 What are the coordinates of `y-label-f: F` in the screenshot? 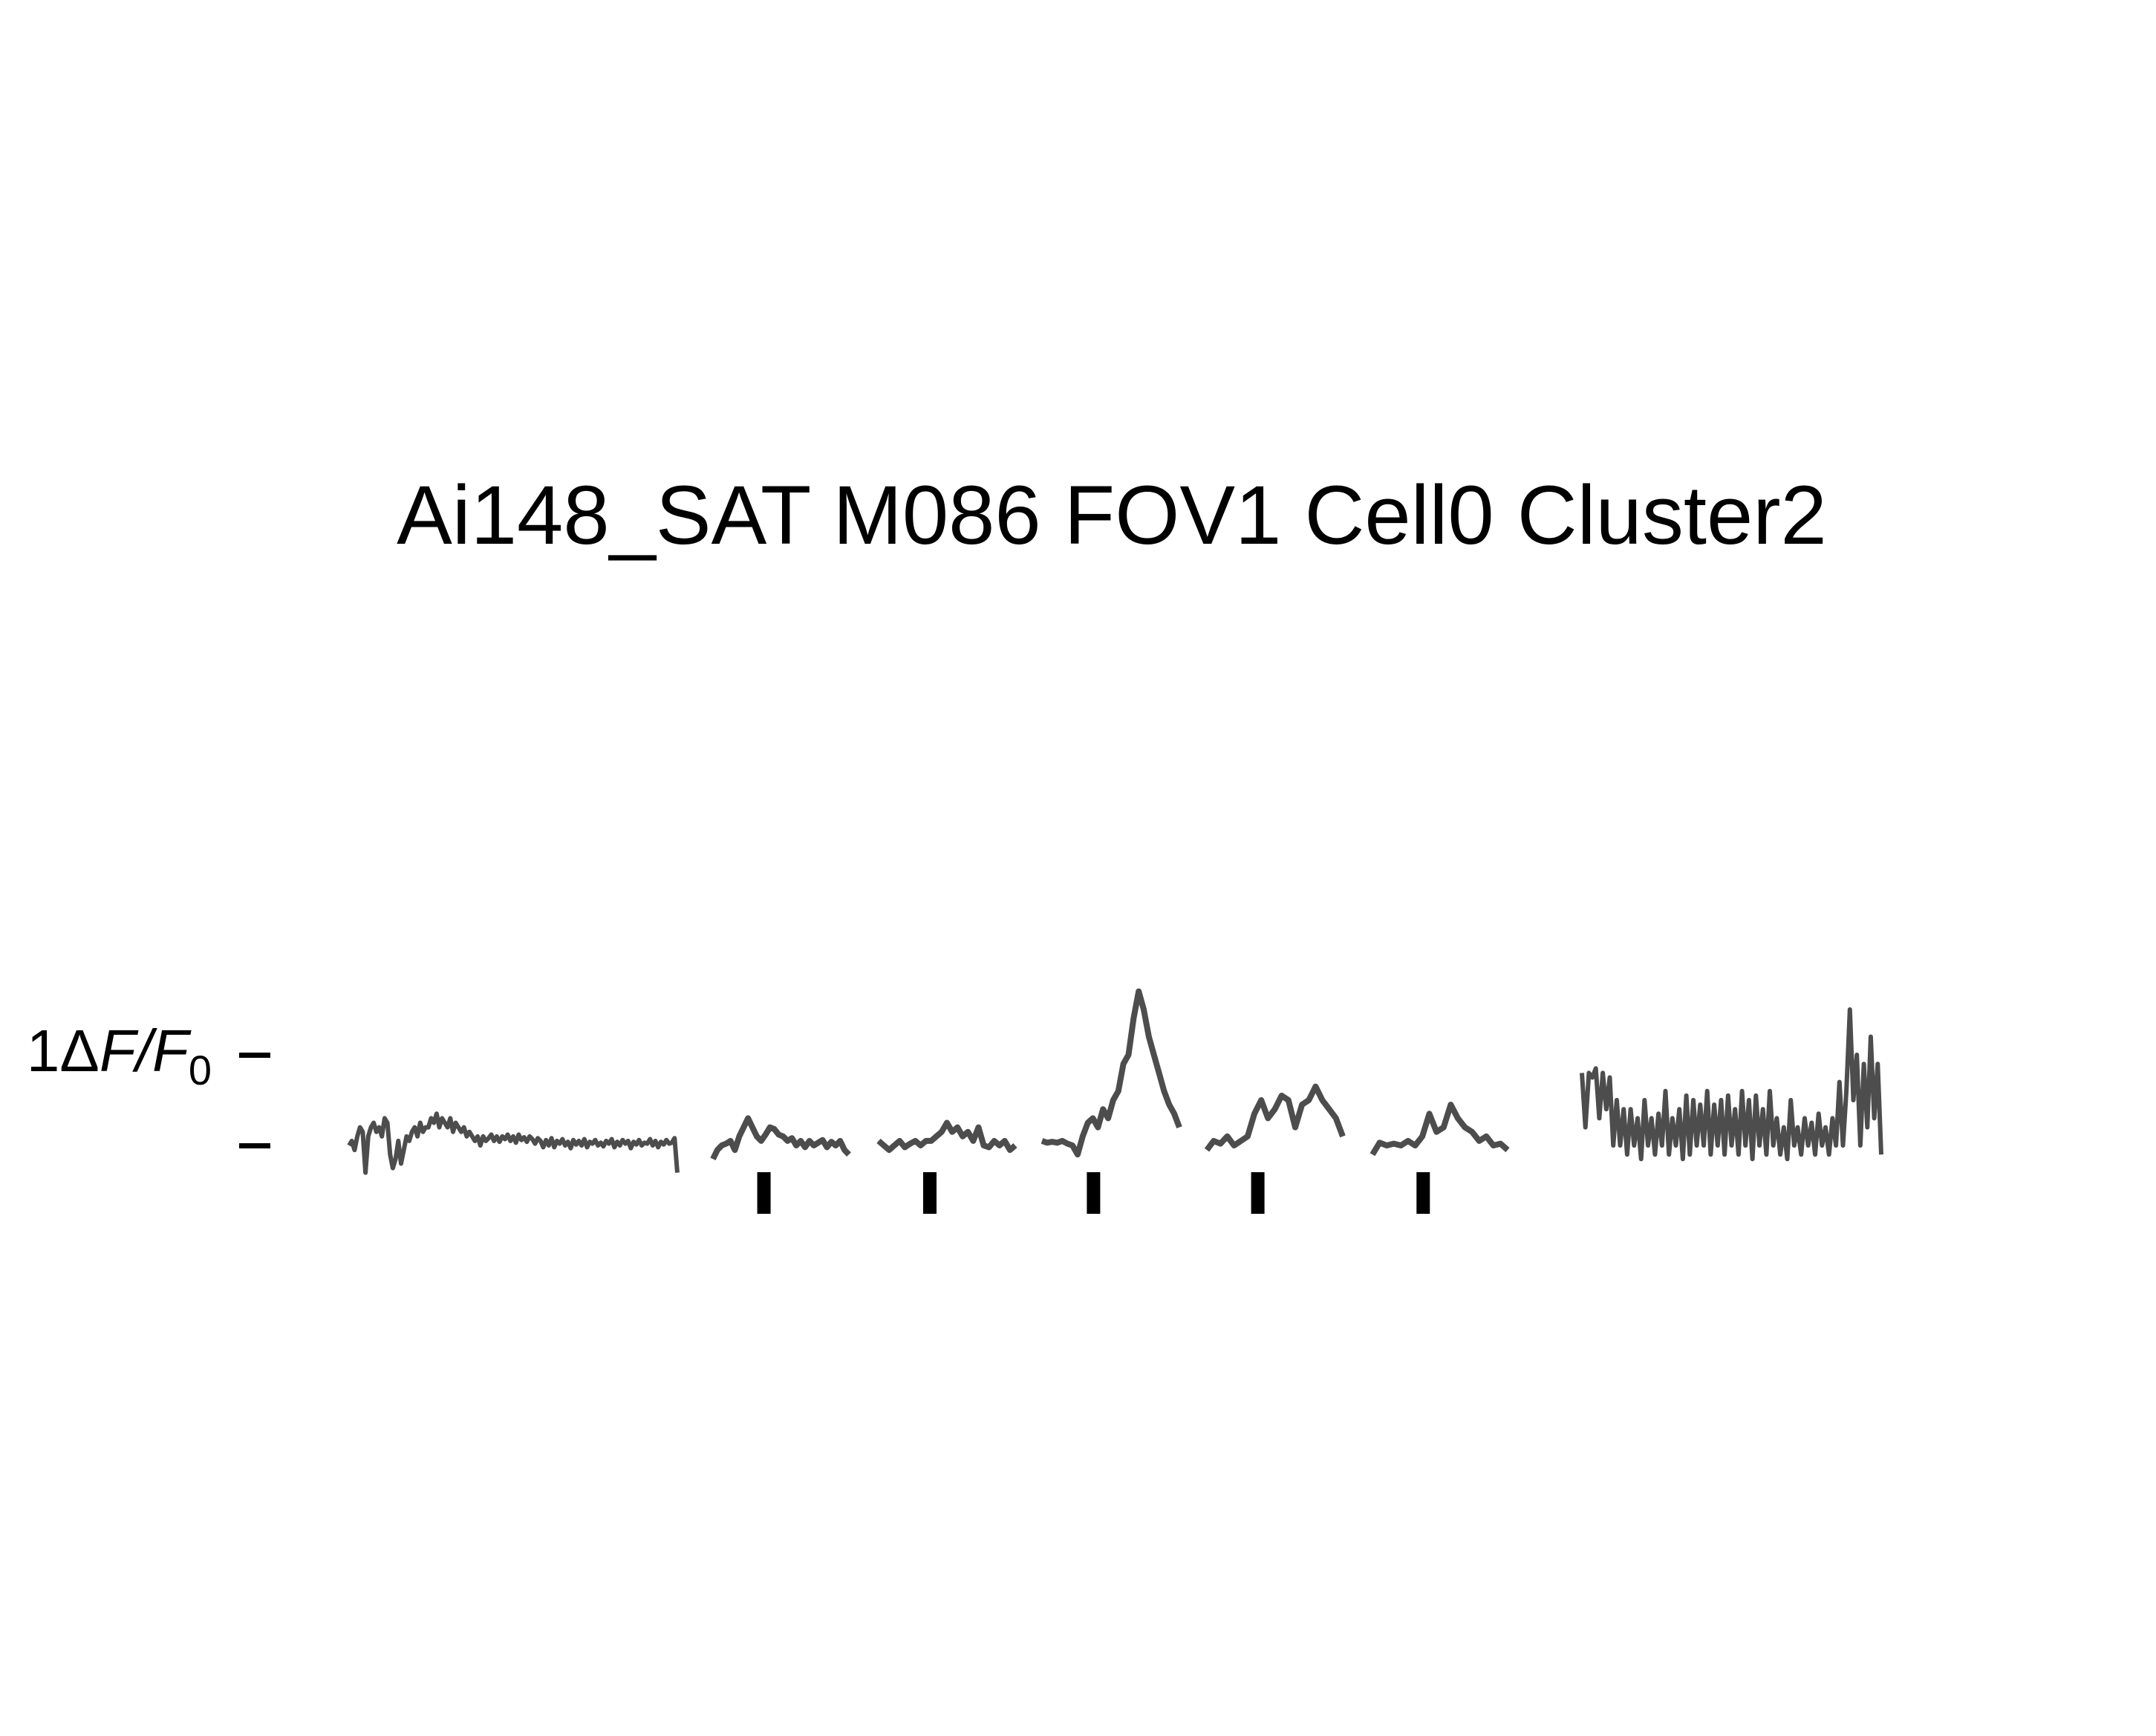 It's located at (119, 1051).